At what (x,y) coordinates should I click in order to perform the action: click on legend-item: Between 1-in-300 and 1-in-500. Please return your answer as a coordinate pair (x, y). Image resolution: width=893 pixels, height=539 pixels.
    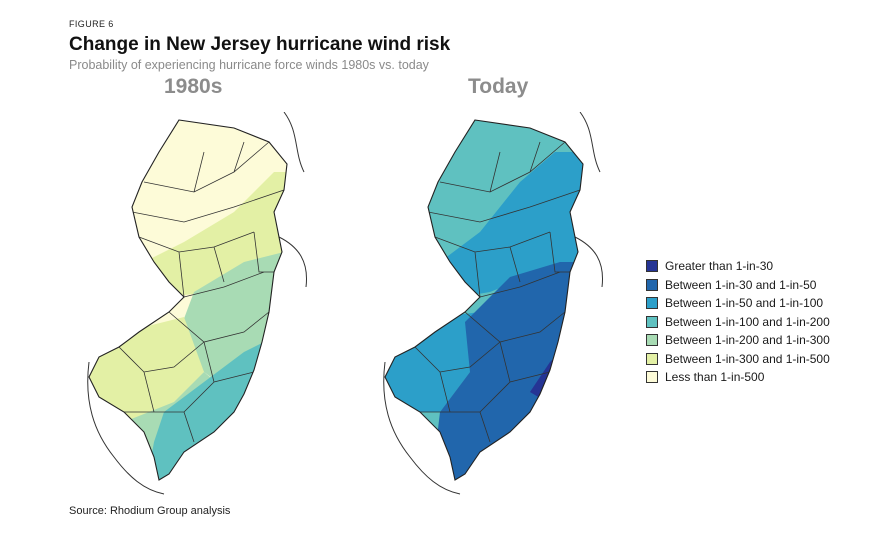
    Looking at the image, I should click on (738, 359).